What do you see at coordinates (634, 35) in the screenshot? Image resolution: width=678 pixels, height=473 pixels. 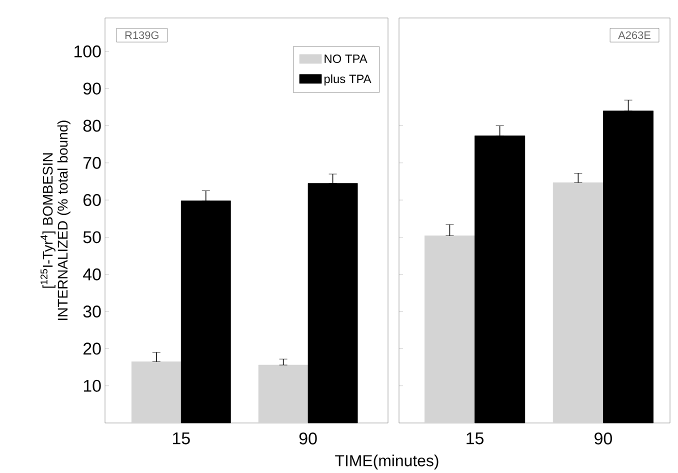 I see `annotation: A263E` at bounding box center [634, 35].